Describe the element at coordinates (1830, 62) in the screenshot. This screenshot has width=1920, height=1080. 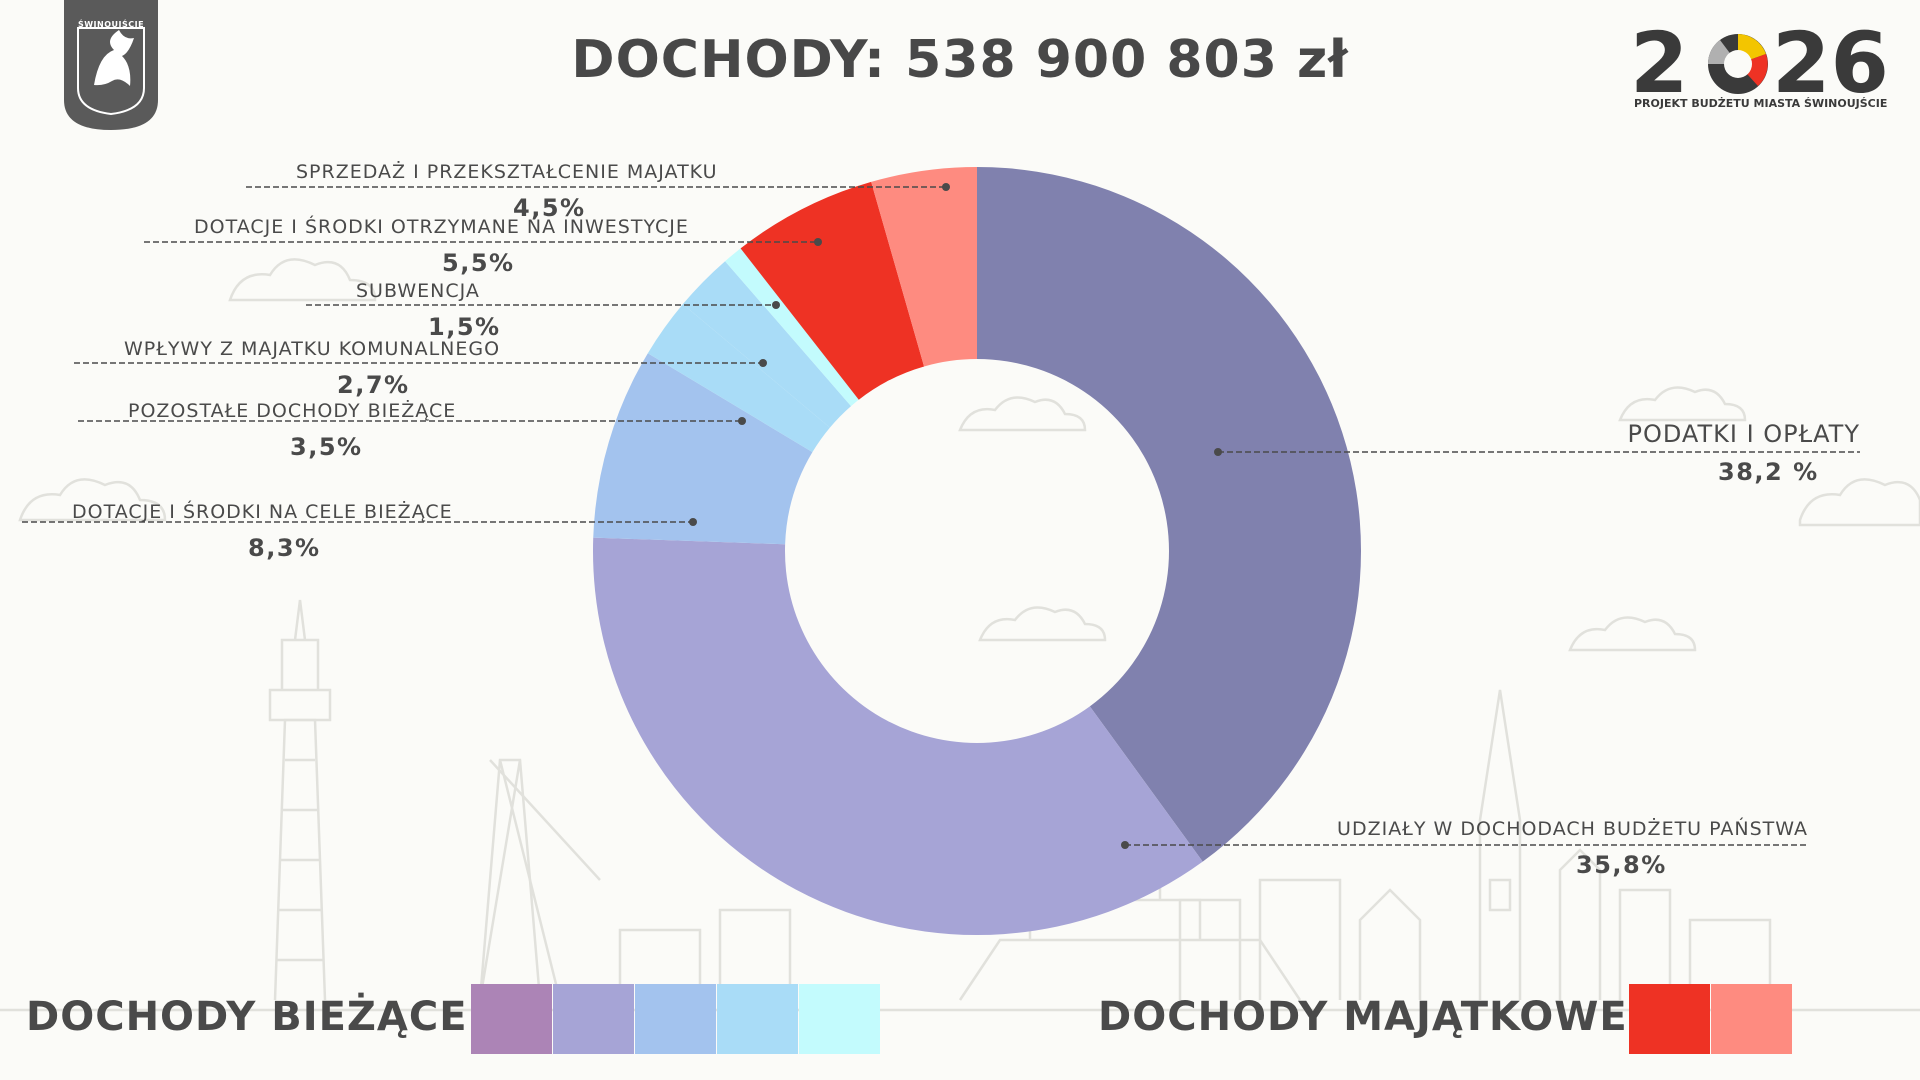
I see `svg-text: 26` at that location.